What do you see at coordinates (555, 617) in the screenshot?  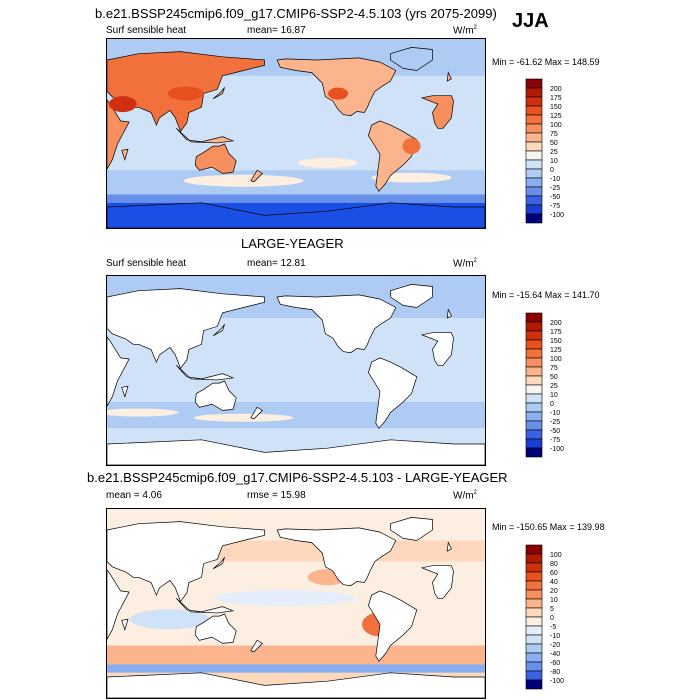 I see `colorbar-diff: 100 80 60 40 20 10 5 0 -5 -10 -20 -40 -60 -80 -100` at bounding box center [555, 617].